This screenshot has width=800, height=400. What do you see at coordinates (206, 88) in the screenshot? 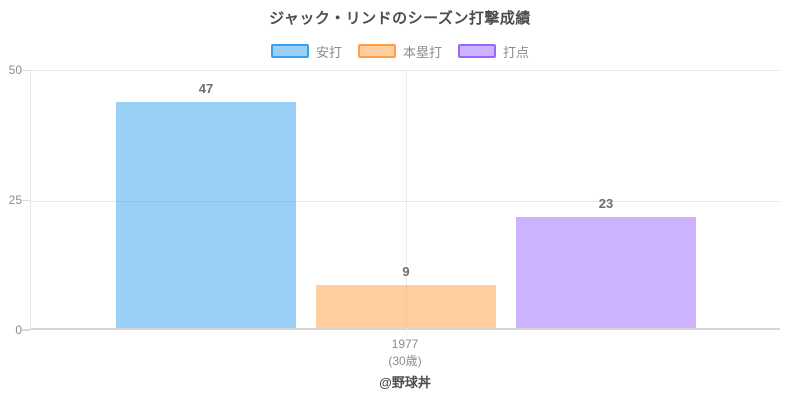
I see `bar-value-label-安打: 47` at bounding box center [206, 88].